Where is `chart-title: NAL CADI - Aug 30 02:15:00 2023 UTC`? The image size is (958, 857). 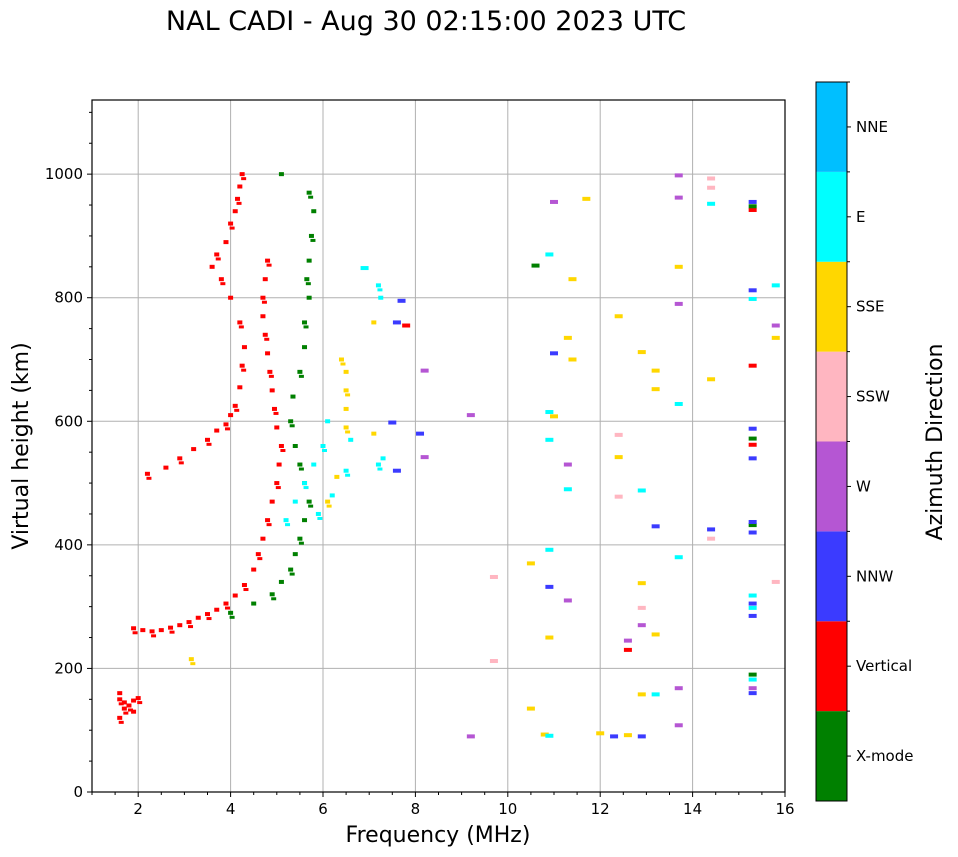 chart-title: NAL CADI - Aug 30 02:15:00 2023 UTC is located at coordinates (426, 21).